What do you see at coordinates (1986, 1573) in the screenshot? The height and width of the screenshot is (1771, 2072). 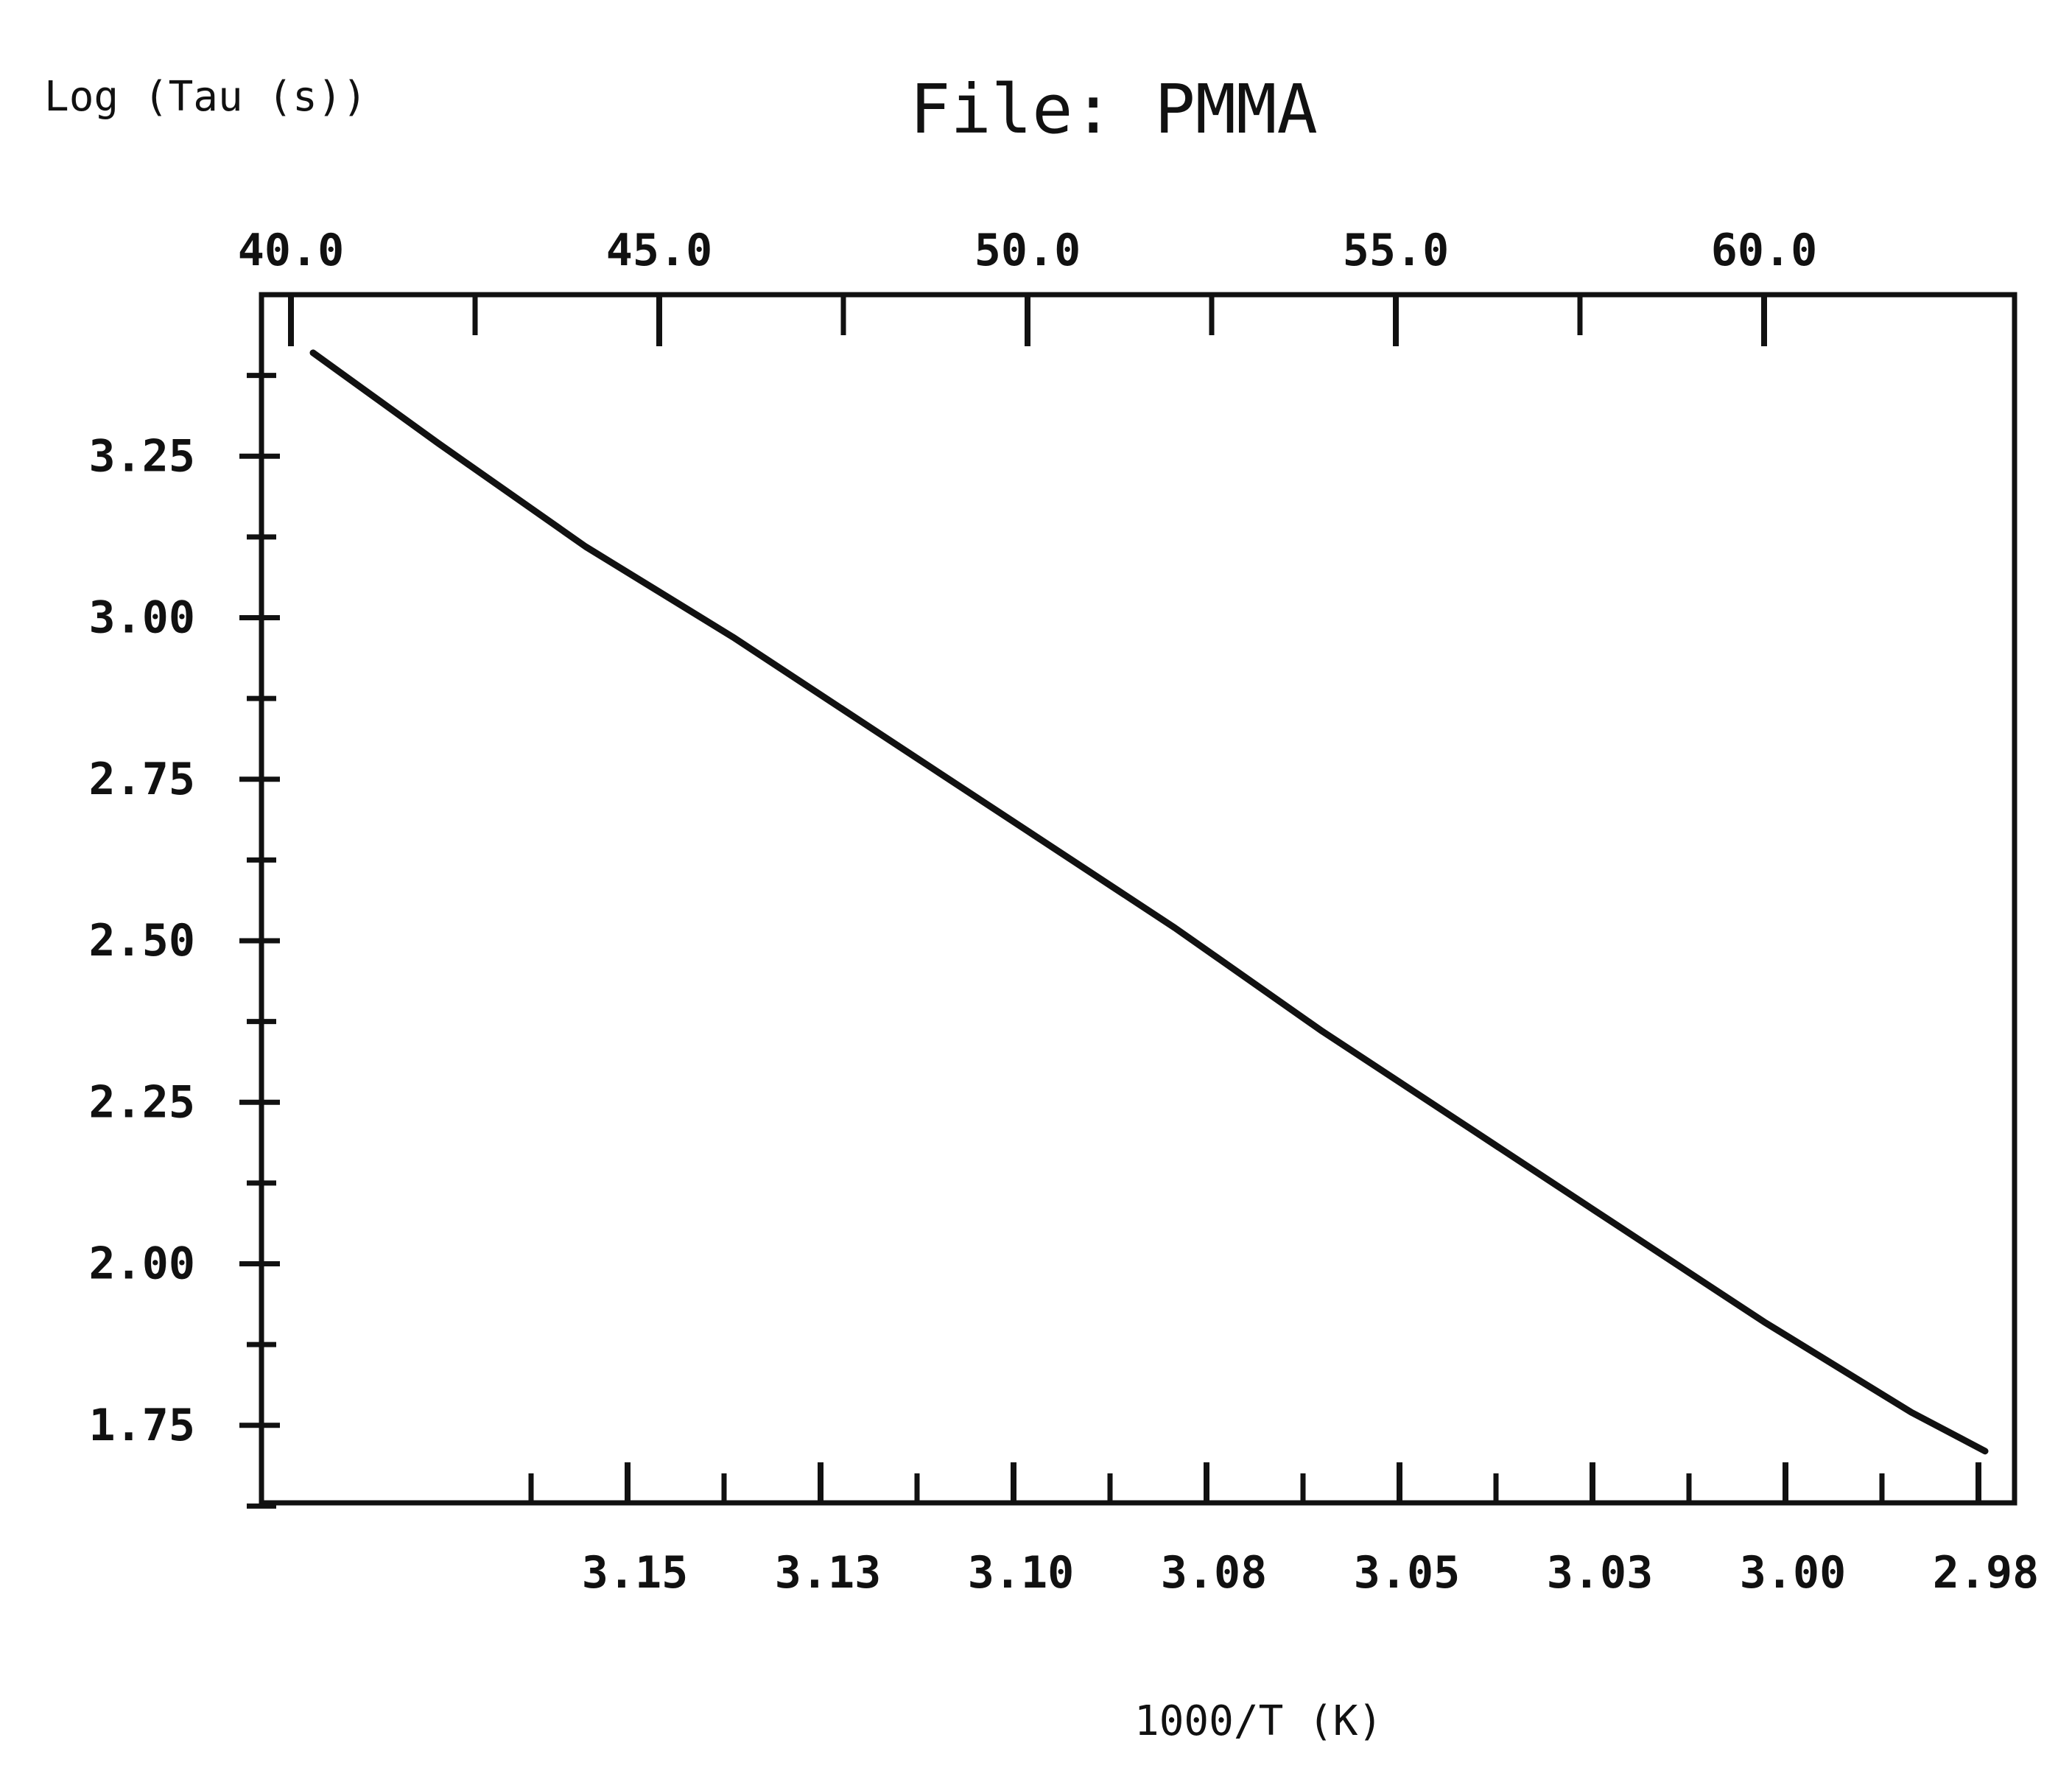 I see `bottom-tick-label: 2.98` at bounding box center [1986, 1573].